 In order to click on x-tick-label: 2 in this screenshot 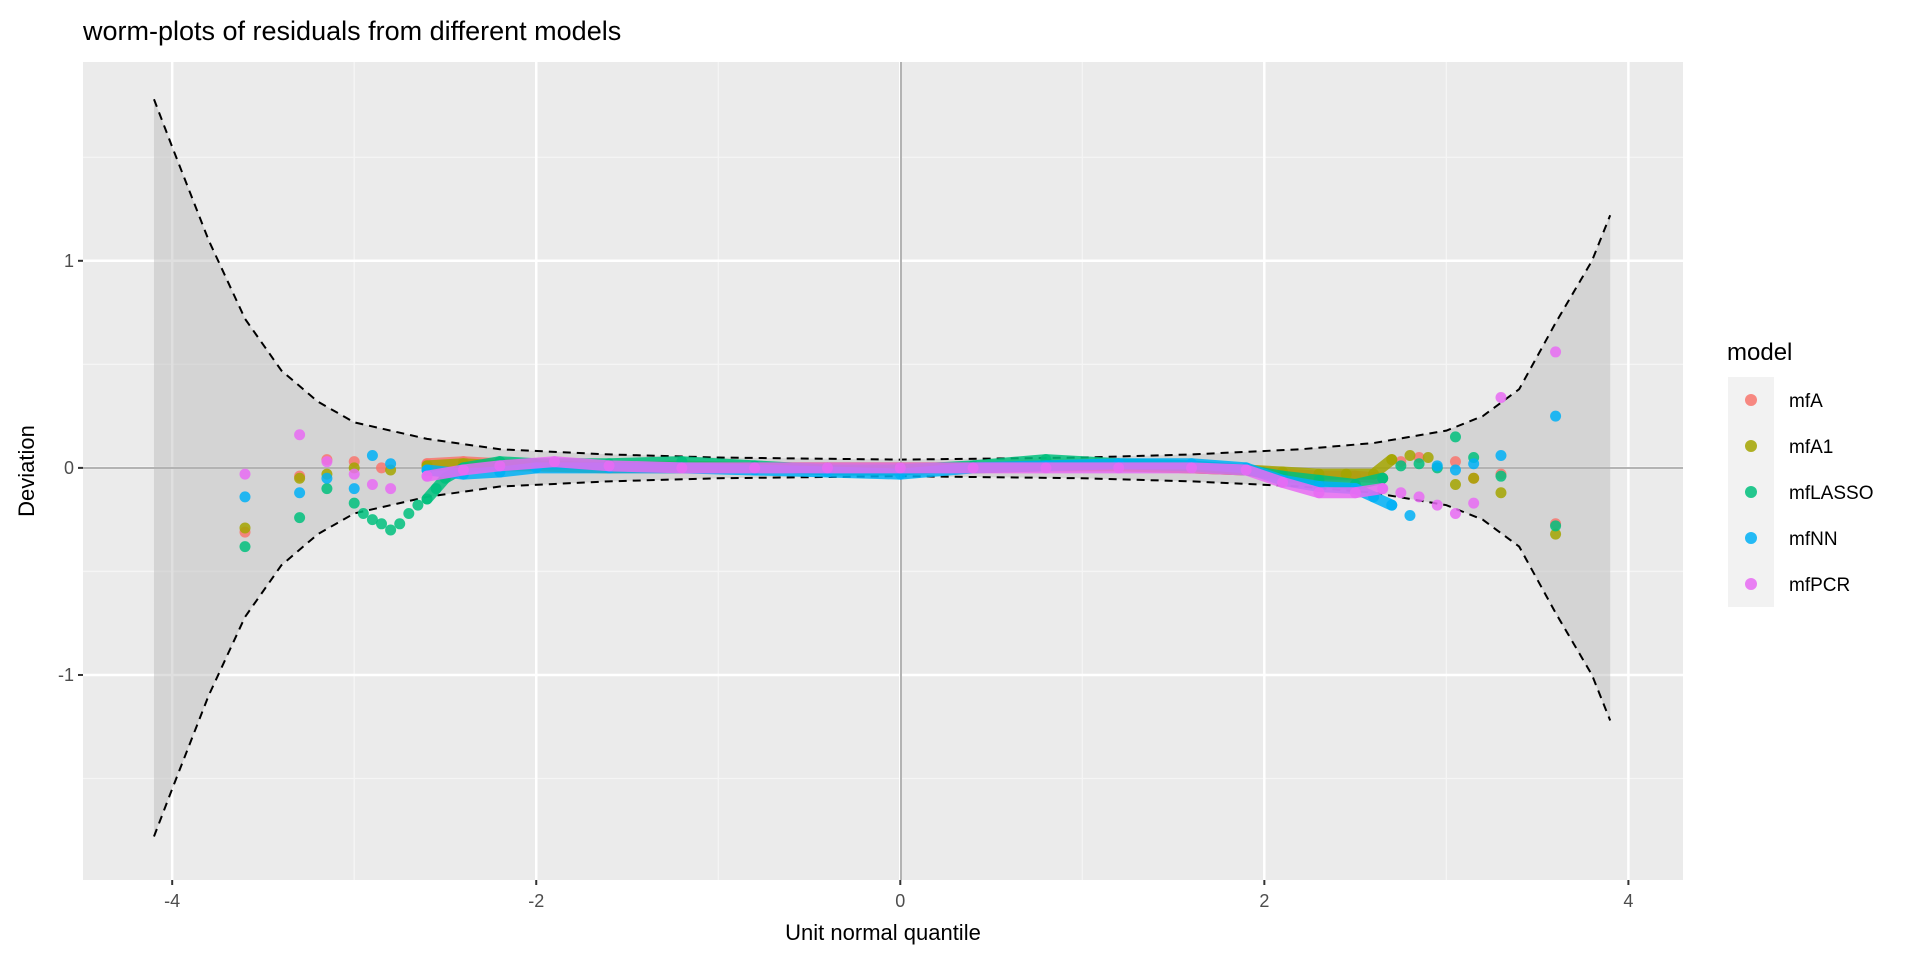, I will do `click(1264, 901)`.